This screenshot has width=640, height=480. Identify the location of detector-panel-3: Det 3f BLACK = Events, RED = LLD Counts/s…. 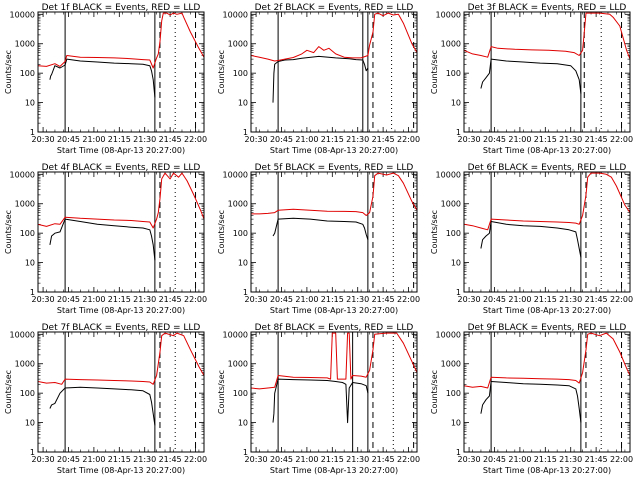
(531, 79).